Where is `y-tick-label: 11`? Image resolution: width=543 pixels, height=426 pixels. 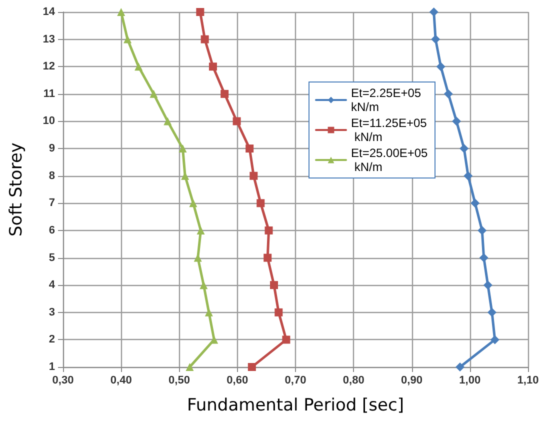 y-tick-label: 11 is located at coordinates (49, 94).